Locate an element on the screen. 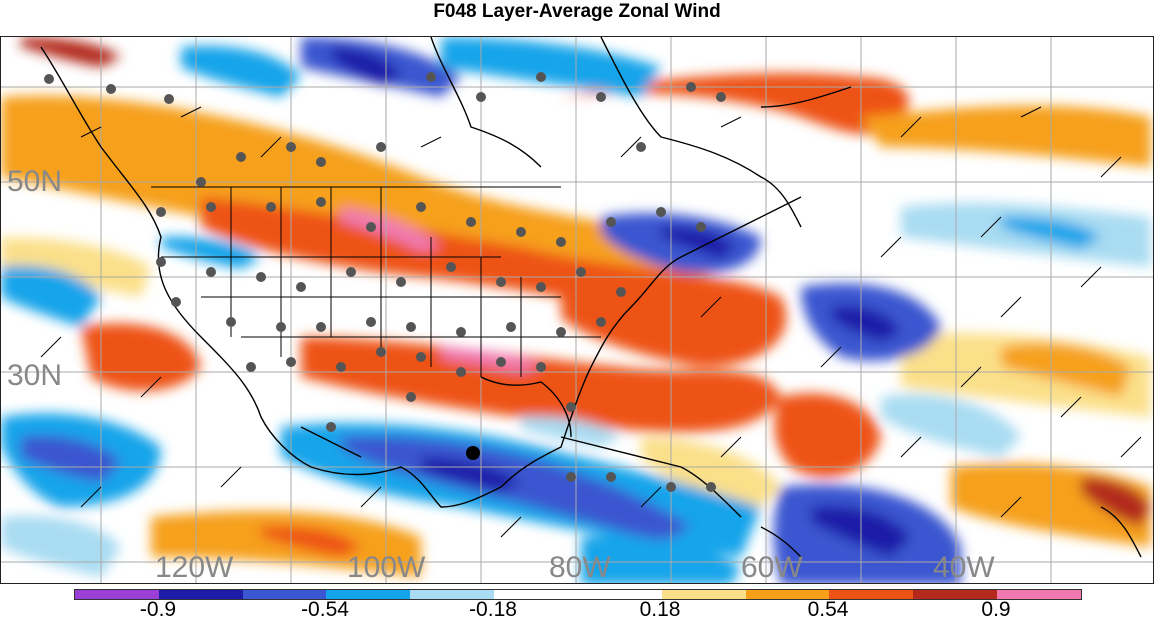  lon-label-120w: 120W is located at coordinates (194, 567).